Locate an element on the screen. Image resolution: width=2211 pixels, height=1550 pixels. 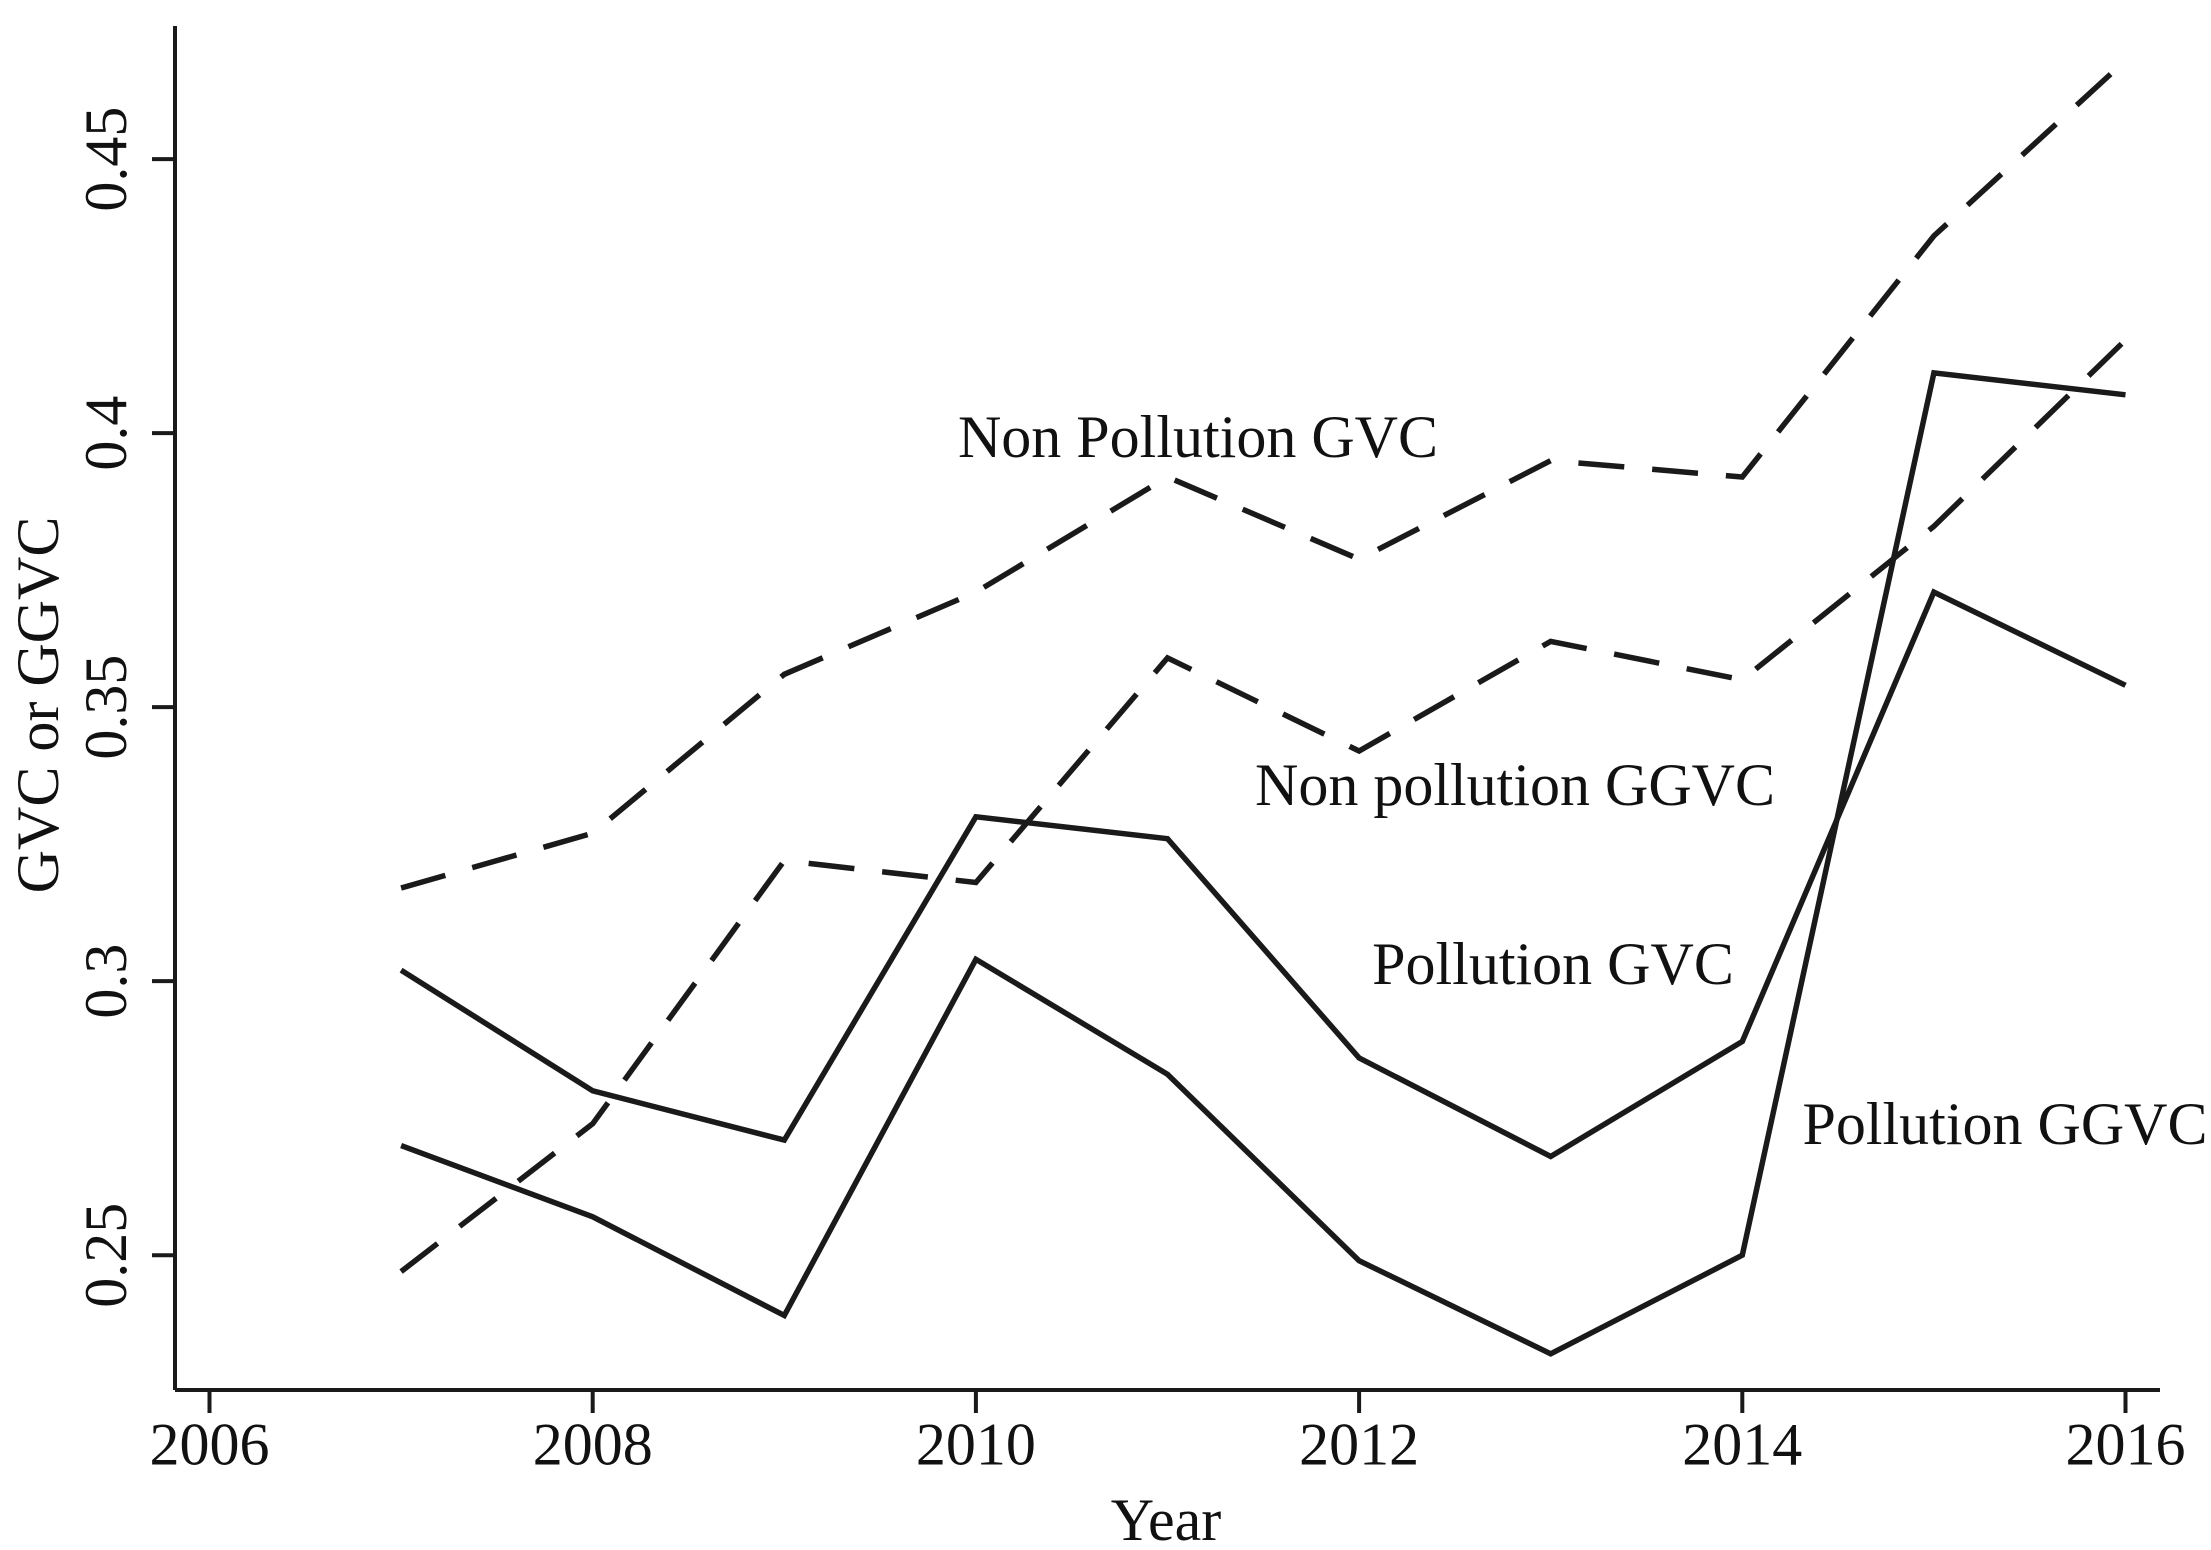
x-axis-title: Year is located at coordinates (1166, 1518).